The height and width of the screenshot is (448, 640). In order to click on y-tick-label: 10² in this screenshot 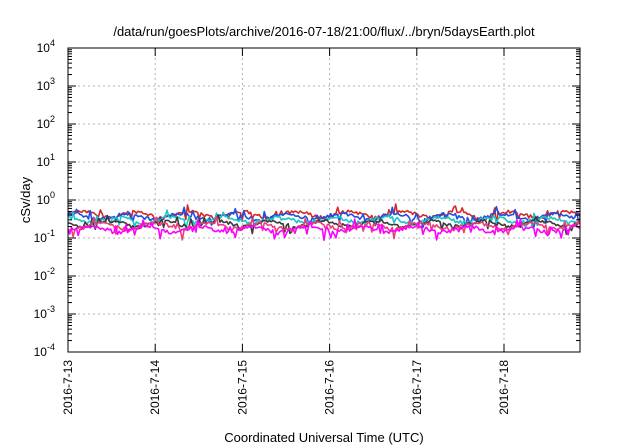, I will do `click(46, 122)`.